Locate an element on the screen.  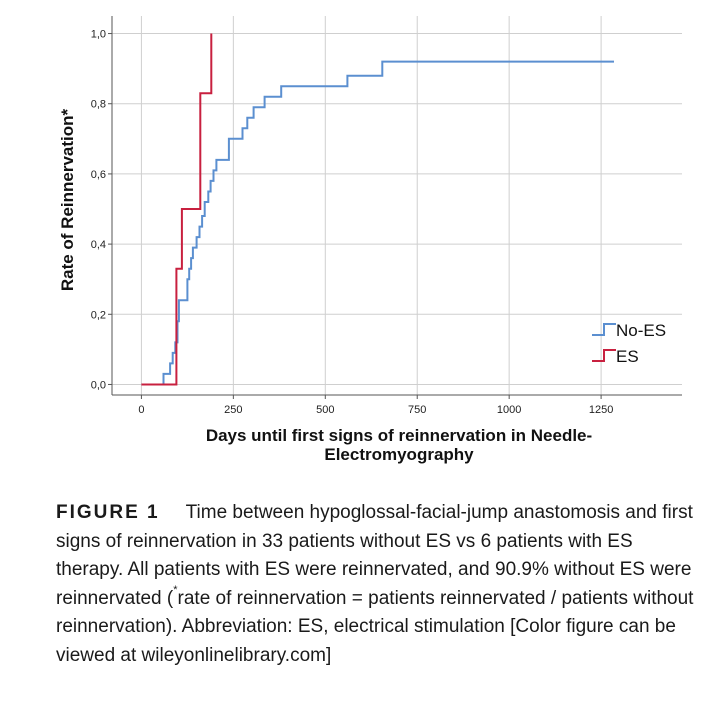
y-tick-label-4: 0,8 is located at coordinates (98, 105).